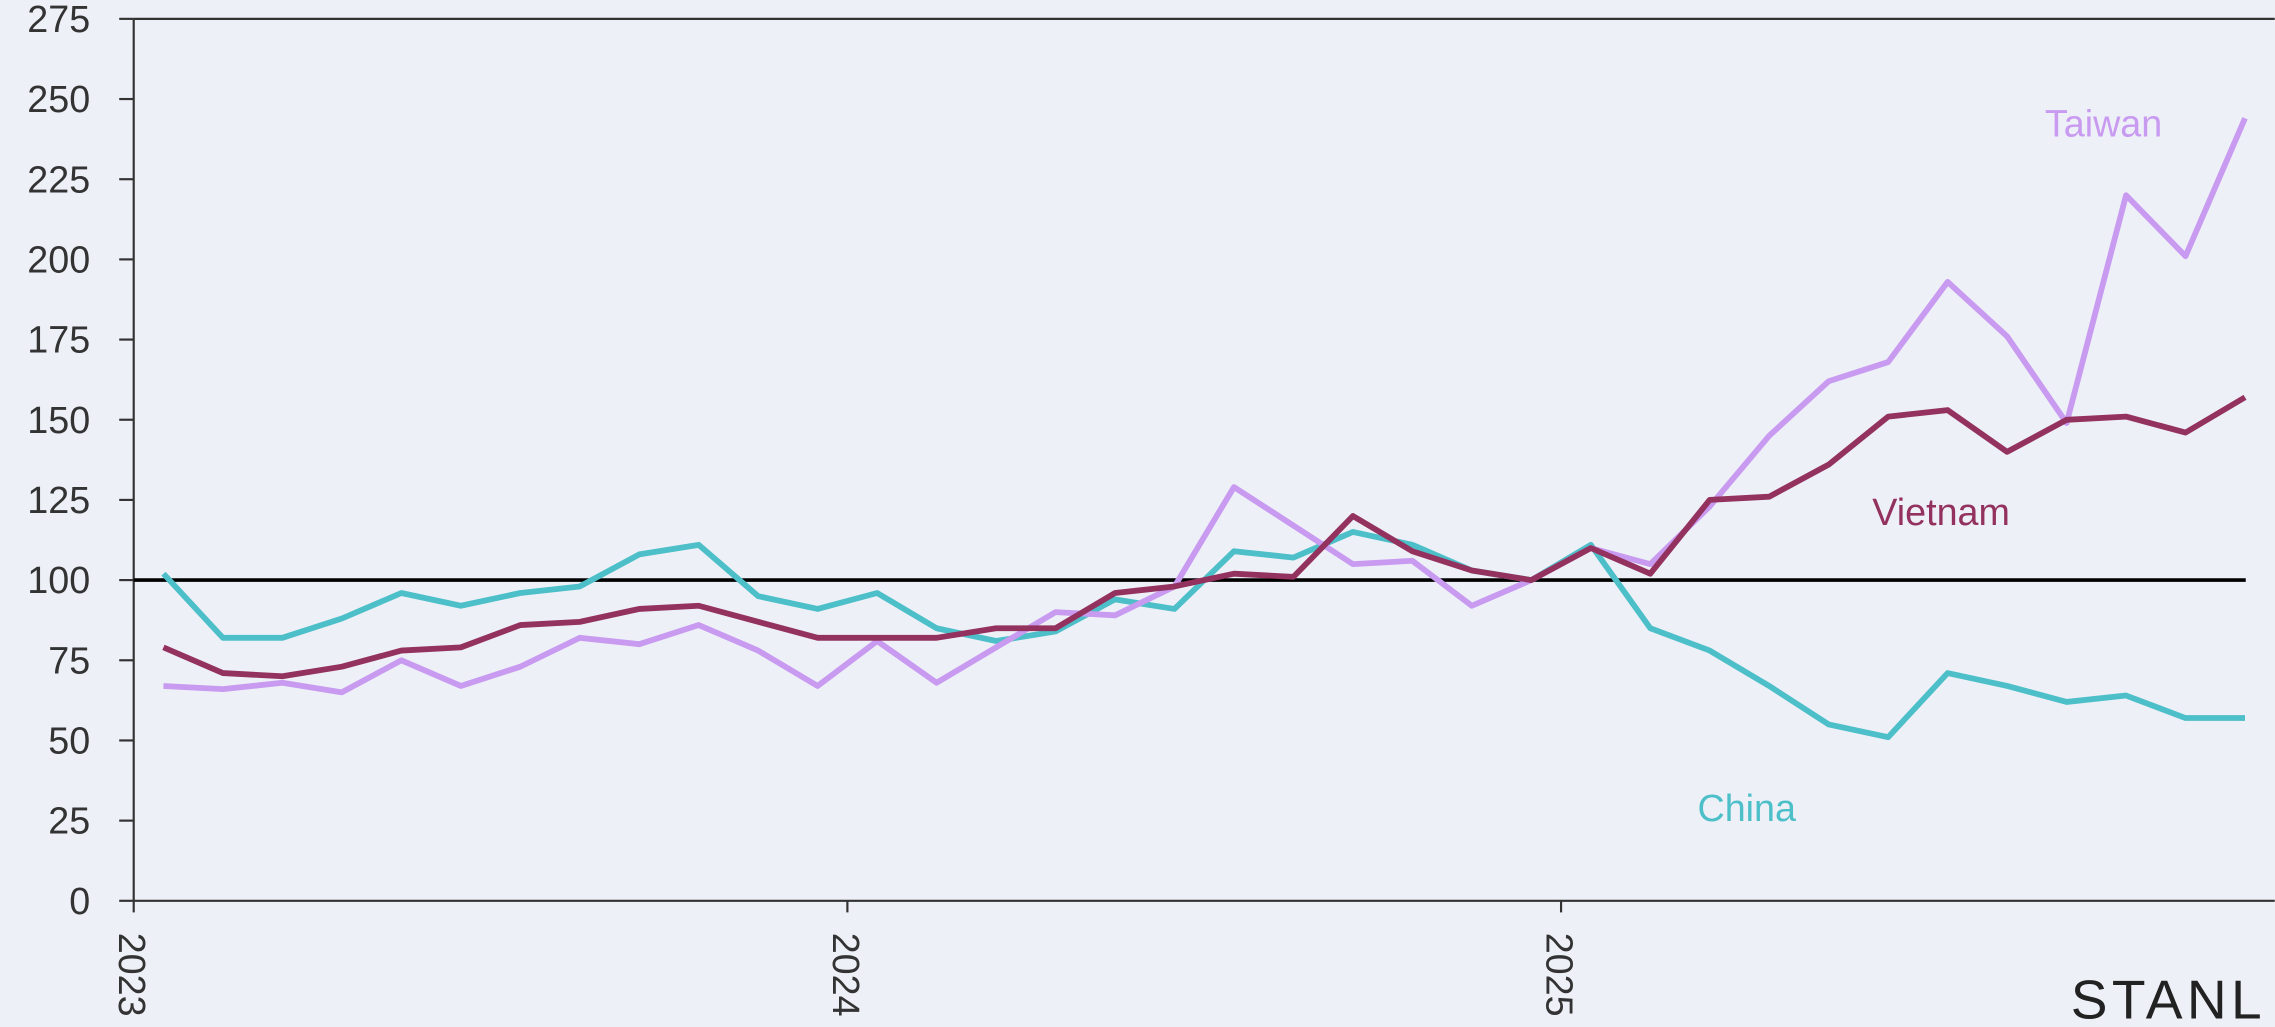  I want to click on y-tick-label: 250, so click(58, 99).